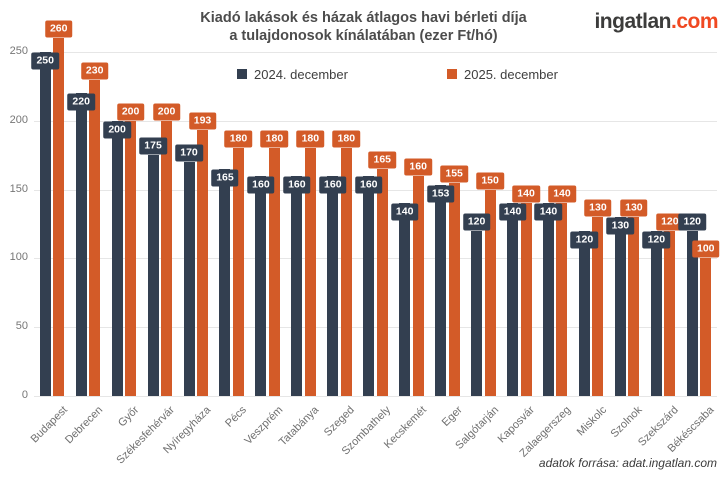  I want to click on legend-item-2024: 2024. december, so click(292, 74).